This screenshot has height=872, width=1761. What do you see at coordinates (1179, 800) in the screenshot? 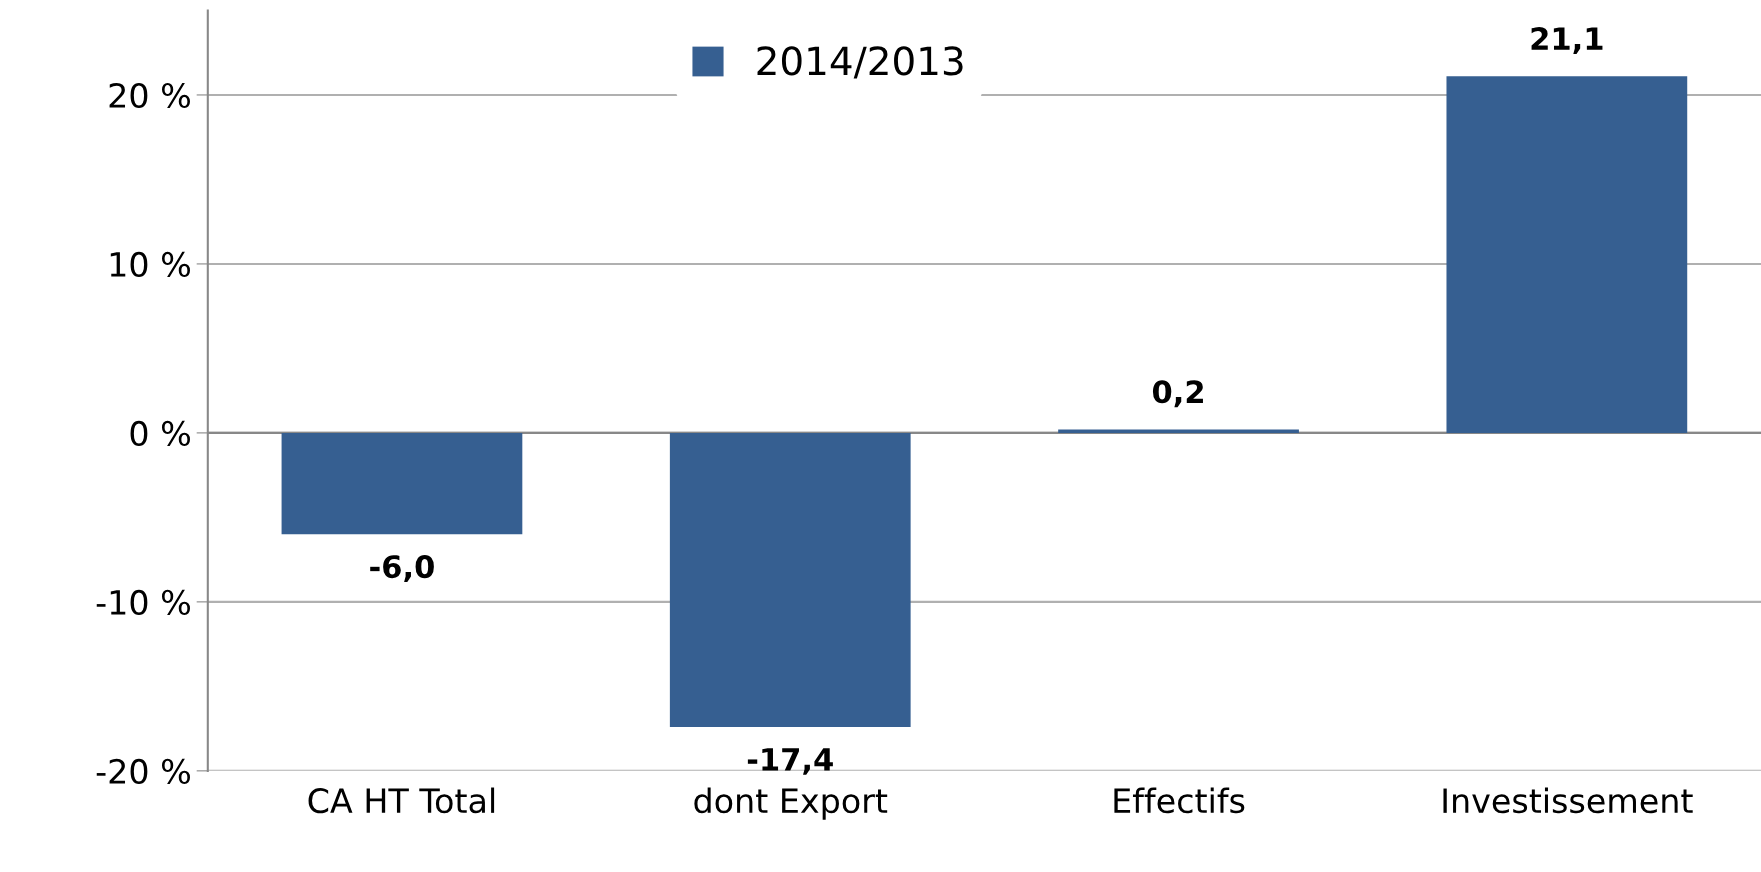
I see `x-tick-label: Effectifs` at bounding box center [1179, 800].